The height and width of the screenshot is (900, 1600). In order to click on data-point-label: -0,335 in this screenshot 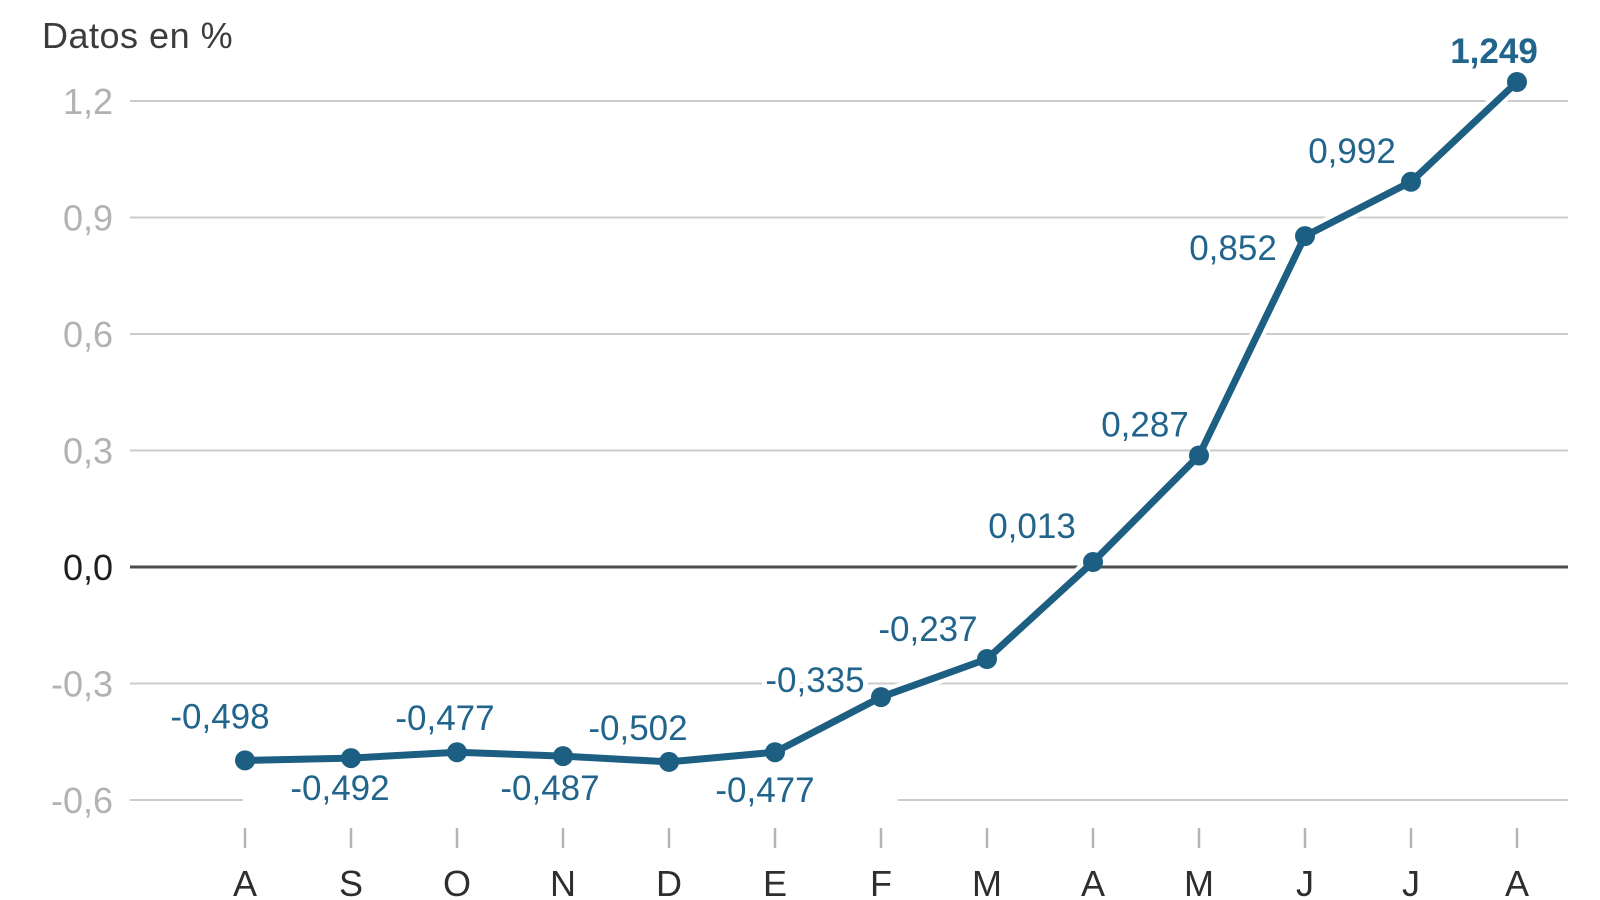, I will do `click(814, 680)`.